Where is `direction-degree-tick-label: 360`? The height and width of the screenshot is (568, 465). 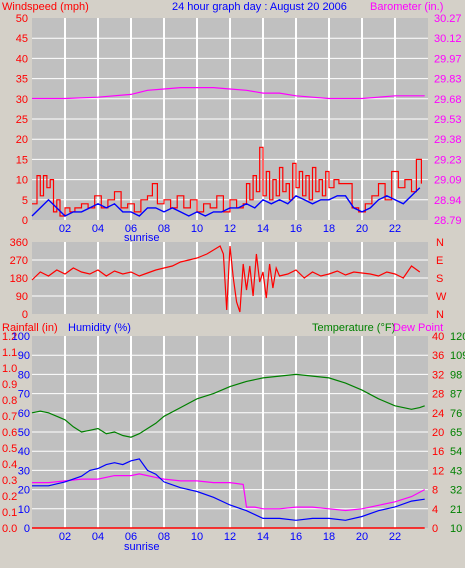
direction-degree-tick-label: 360 is located at coordinates (19, 243).